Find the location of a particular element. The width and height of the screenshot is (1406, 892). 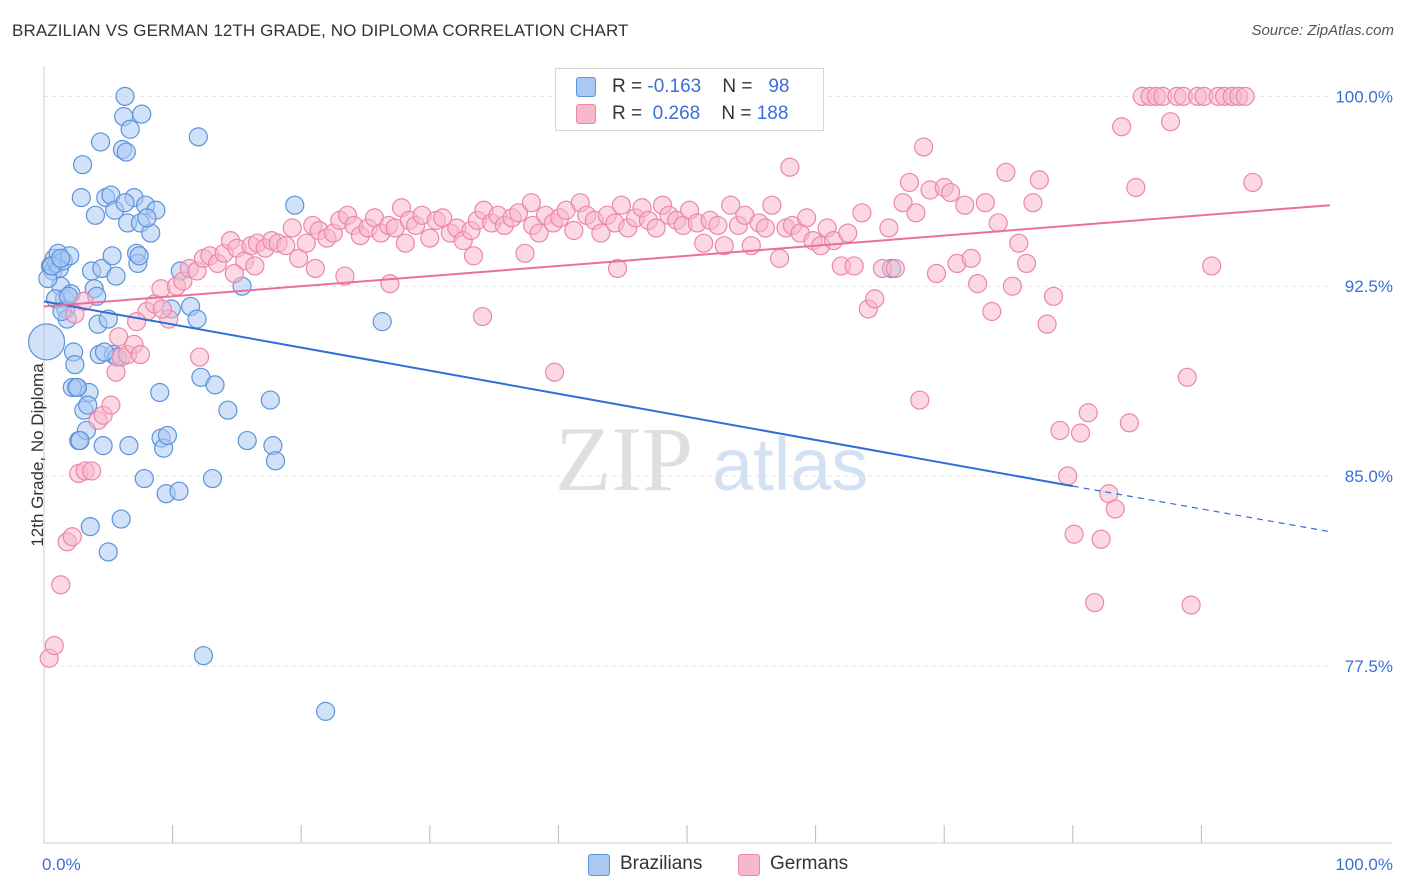

y-tick-label: 77.5% is located at coordinates (1369, 666).